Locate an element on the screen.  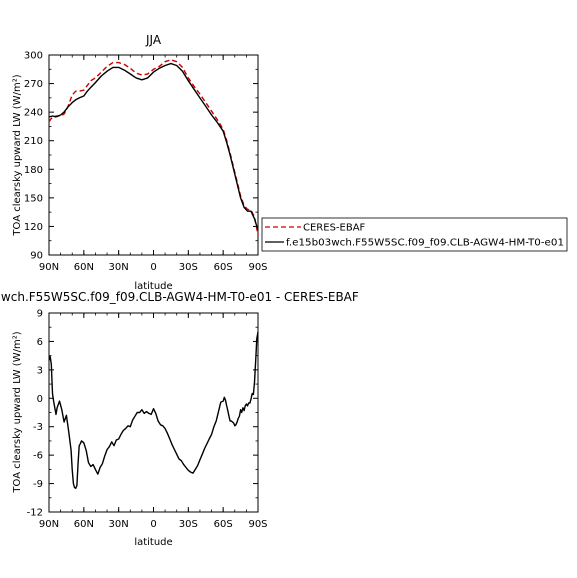
bottom-y-tick-label: -6 is located at coordinates (38, 456).